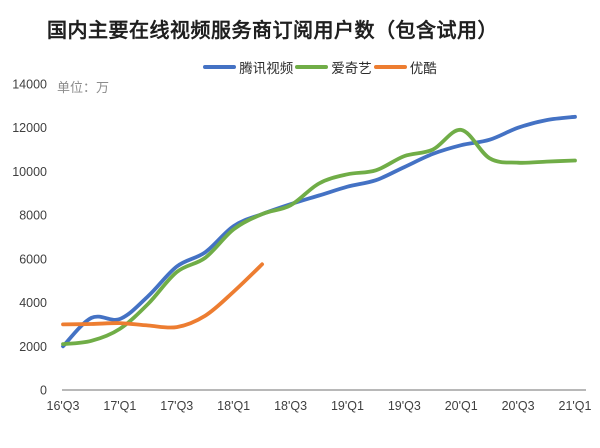 This screenshot has height=448, width=600. What do you see at coordinates (351, 68) in the screenshot?
I see `legend-label: 爱奇艺` at bounding box center [351, 68].